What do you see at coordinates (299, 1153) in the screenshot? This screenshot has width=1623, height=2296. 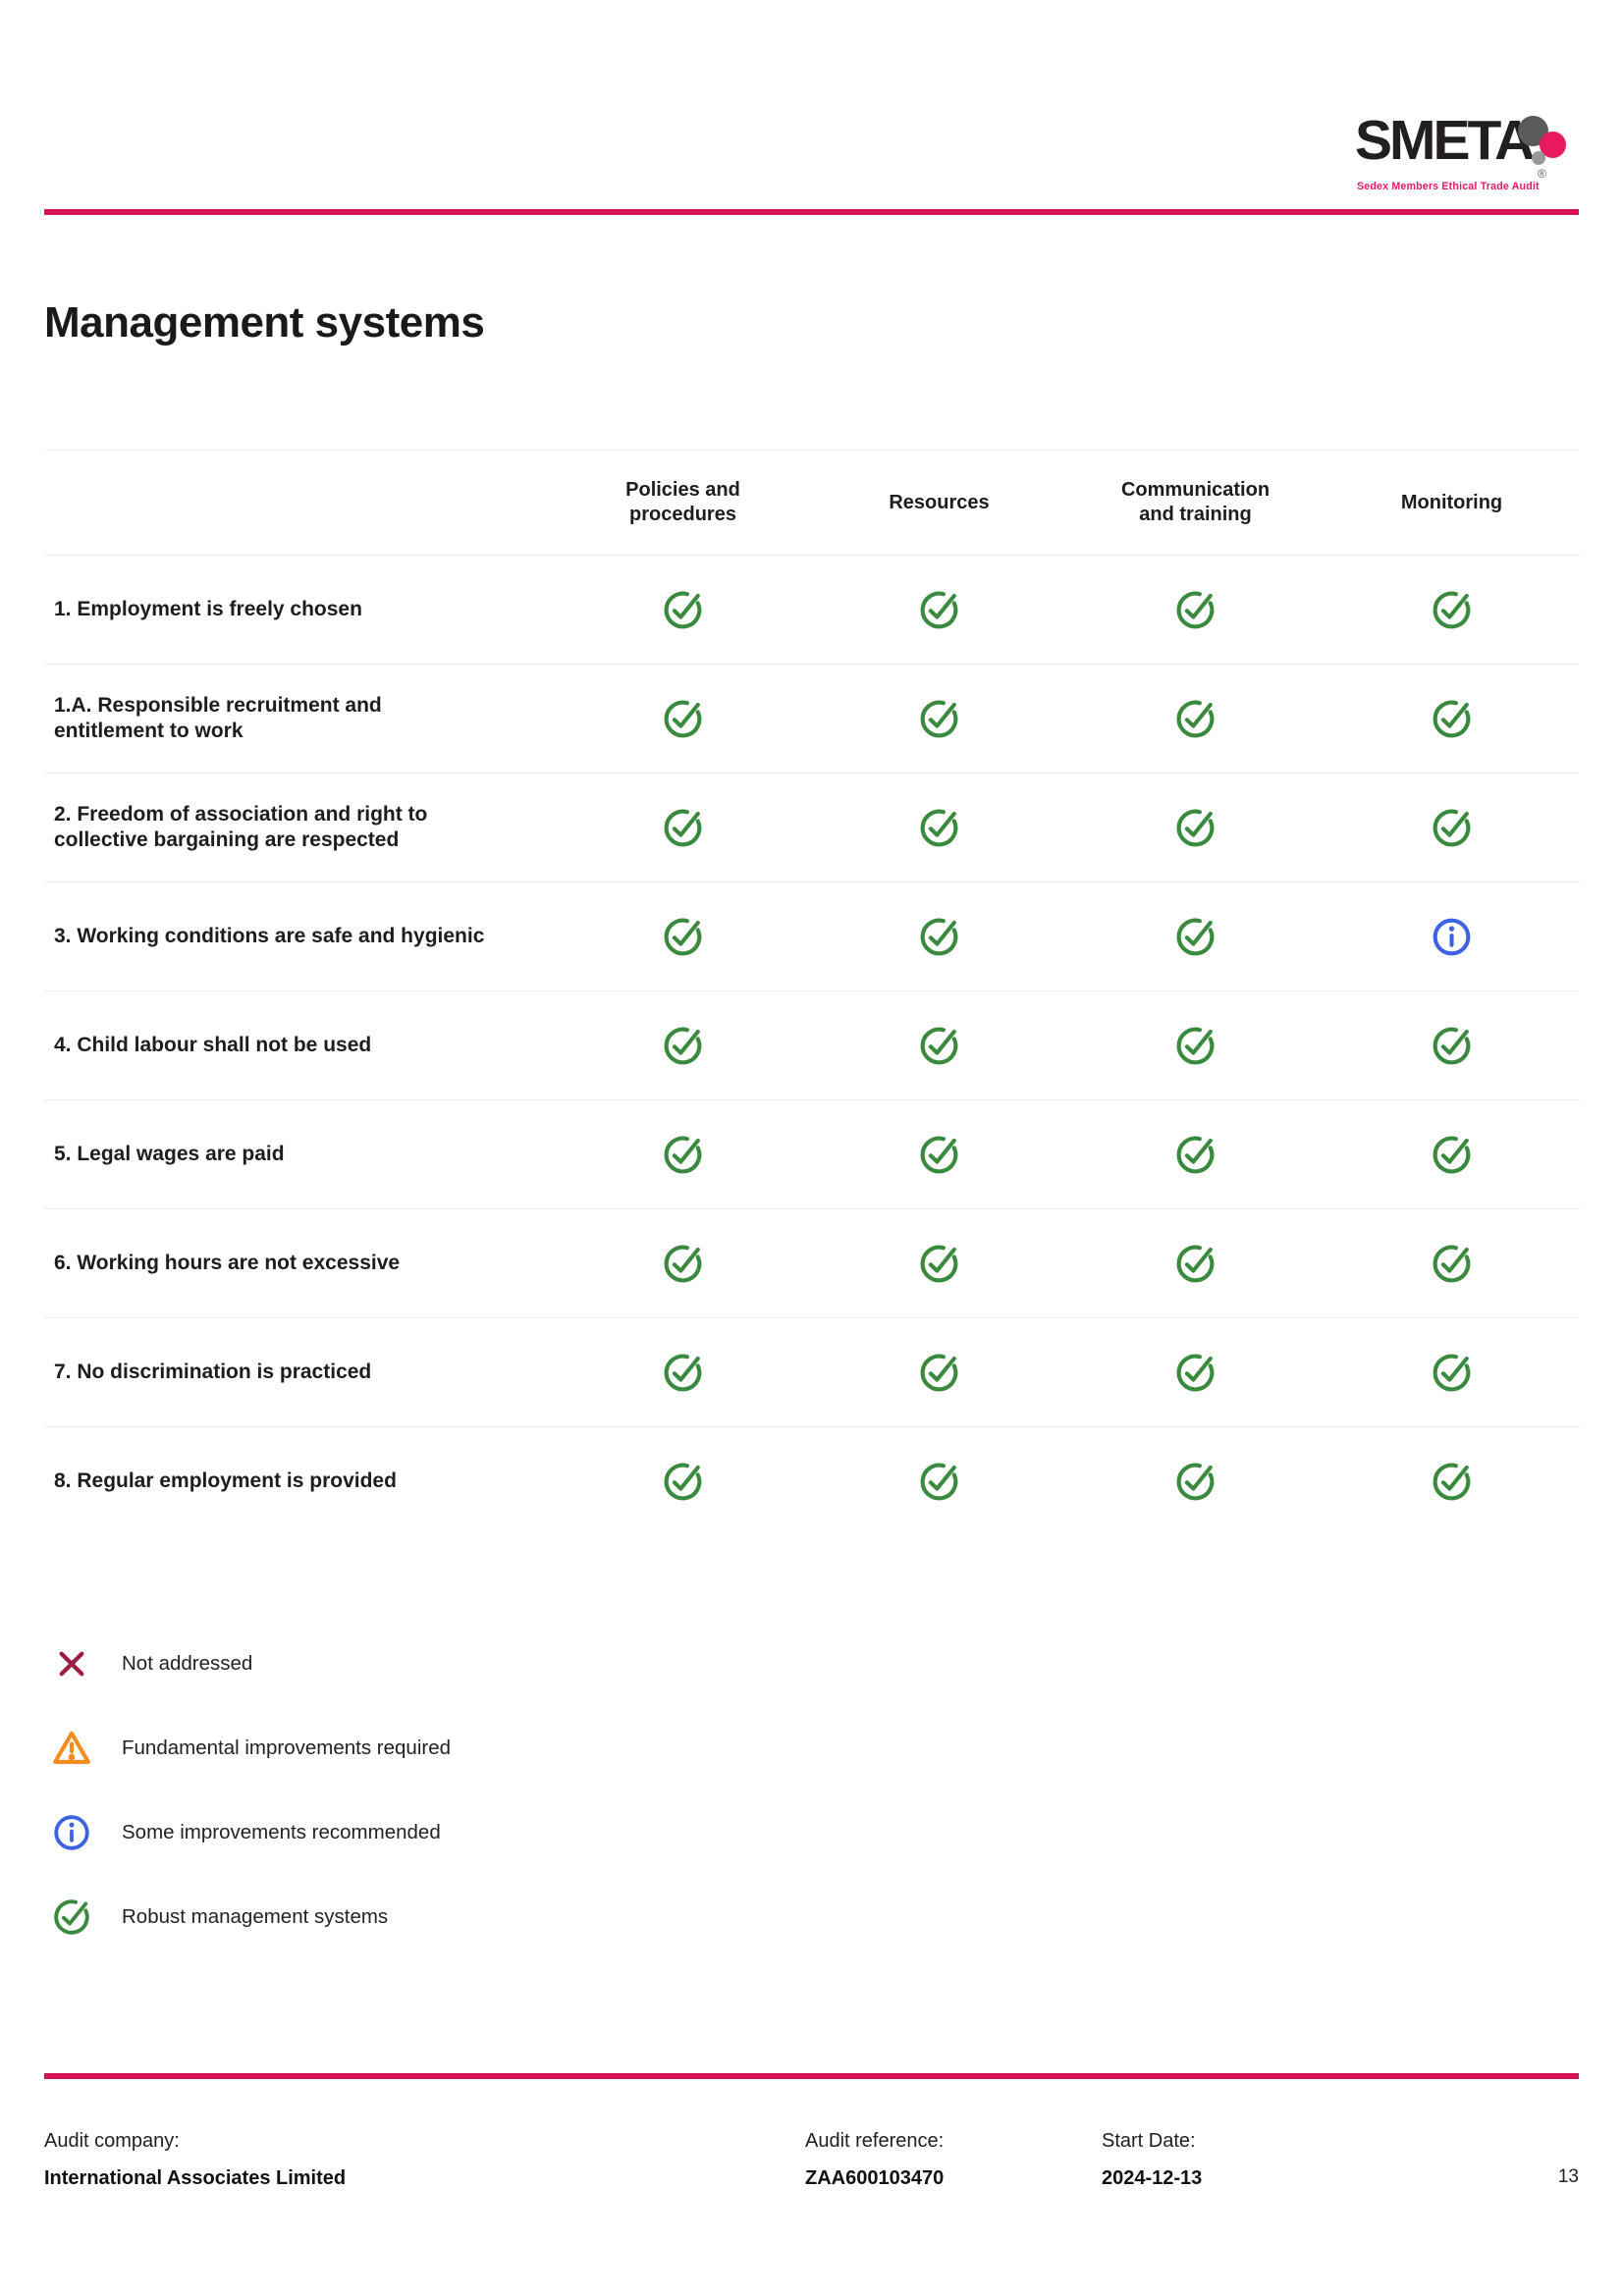 I see `table-row-label: 5. Legal wages are paid` at bounding box center [299, 1153].